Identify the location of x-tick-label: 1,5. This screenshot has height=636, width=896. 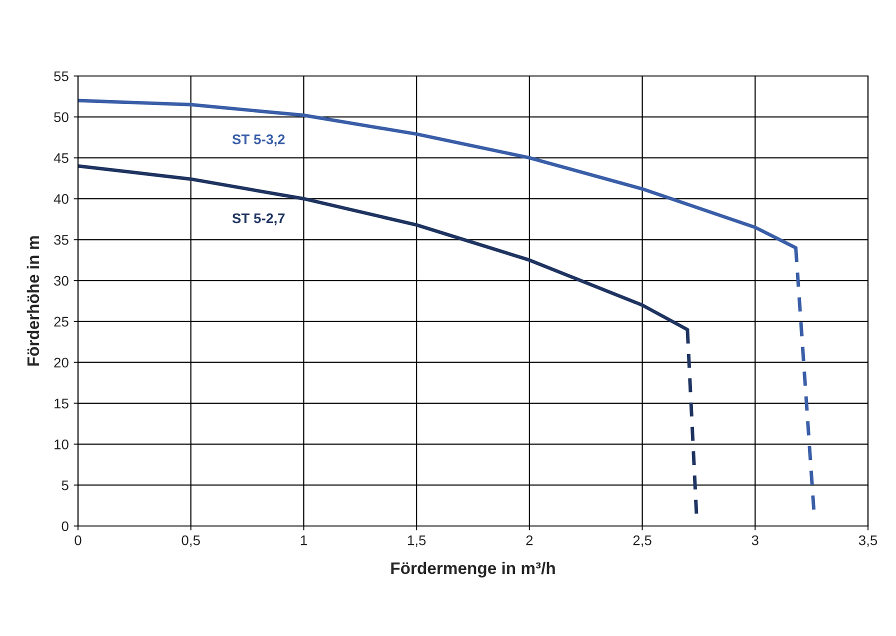
(417, 541).